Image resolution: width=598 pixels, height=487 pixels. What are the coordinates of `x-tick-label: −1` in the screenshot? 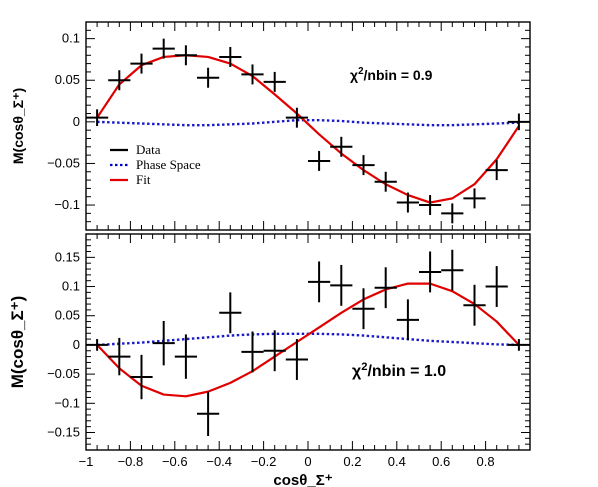 It's located at (86, 461).